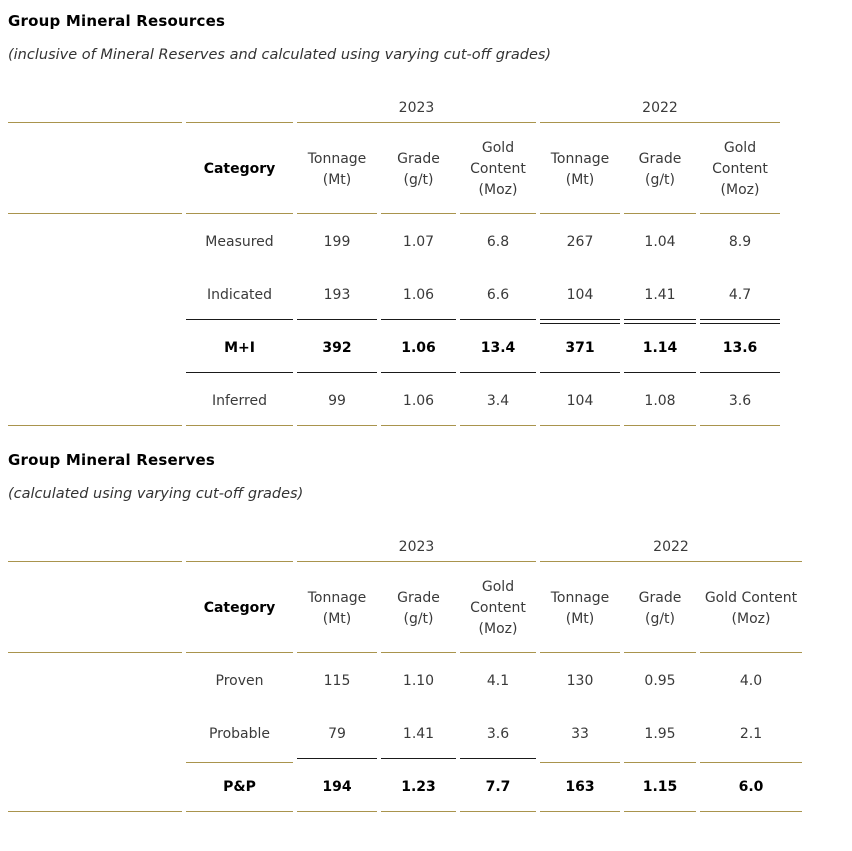  Describe the element at coordinates (239, 681) in the screenshot. I see `row-label: Proven` at that location.